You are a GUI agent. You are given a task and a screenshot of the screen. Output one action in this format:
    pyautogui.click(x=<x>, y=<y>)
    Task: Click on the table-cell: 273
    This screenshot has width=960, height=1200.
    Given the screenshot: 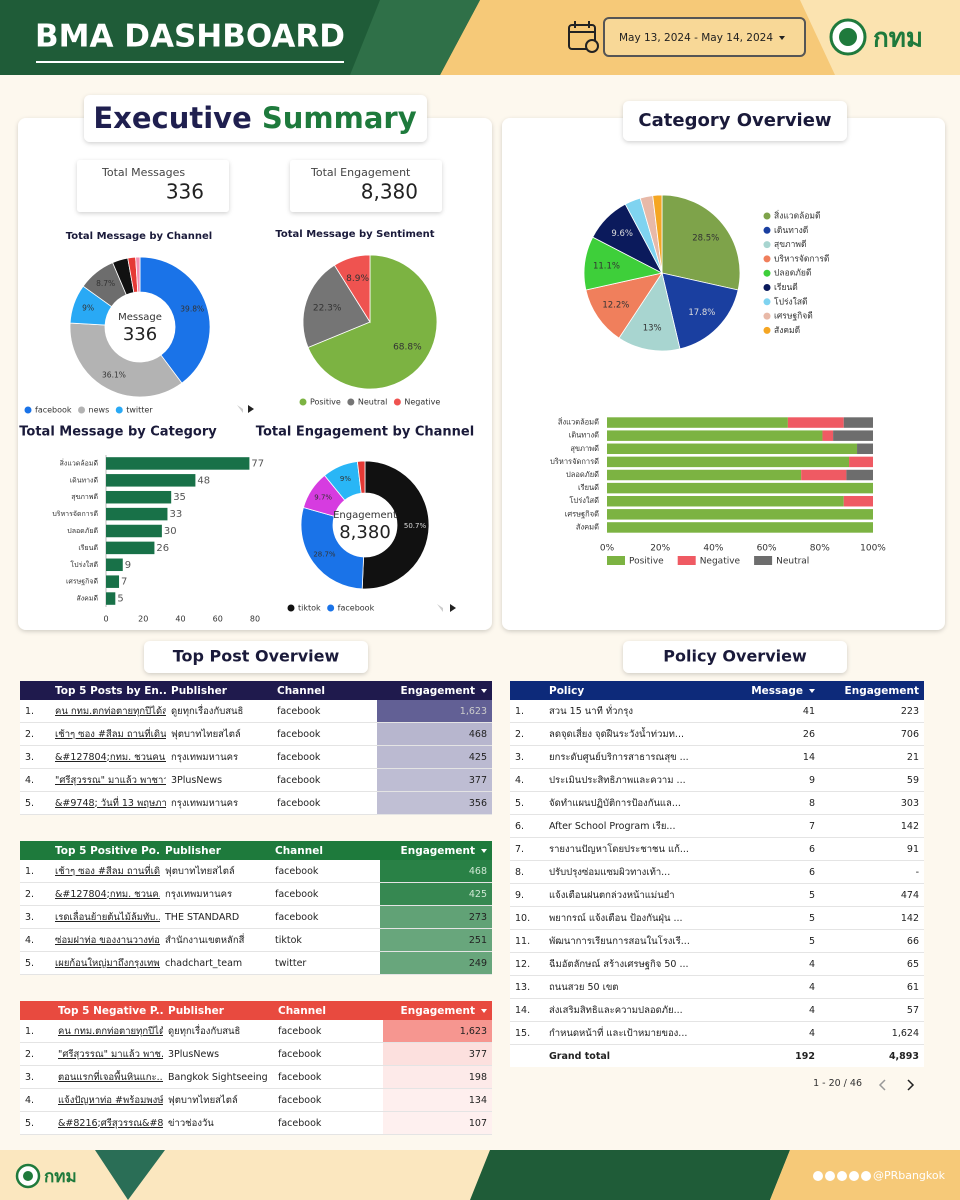 What is the action you would take?
    pyautogui.click(x=436, y=917)
    